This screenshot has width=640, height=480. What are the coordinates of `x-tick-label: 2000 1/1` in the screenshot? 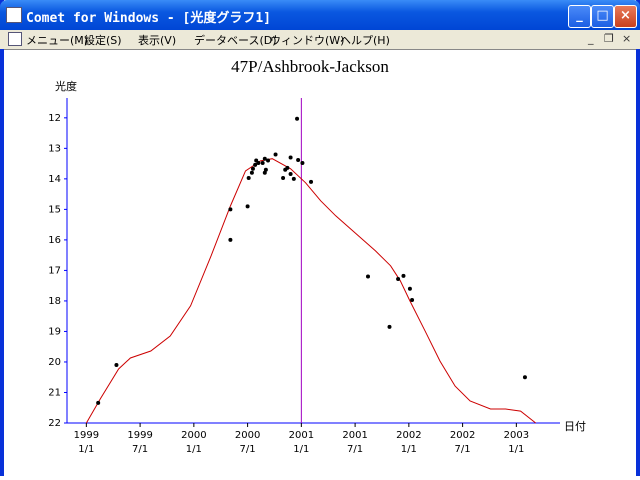 It's located at (194, 442).